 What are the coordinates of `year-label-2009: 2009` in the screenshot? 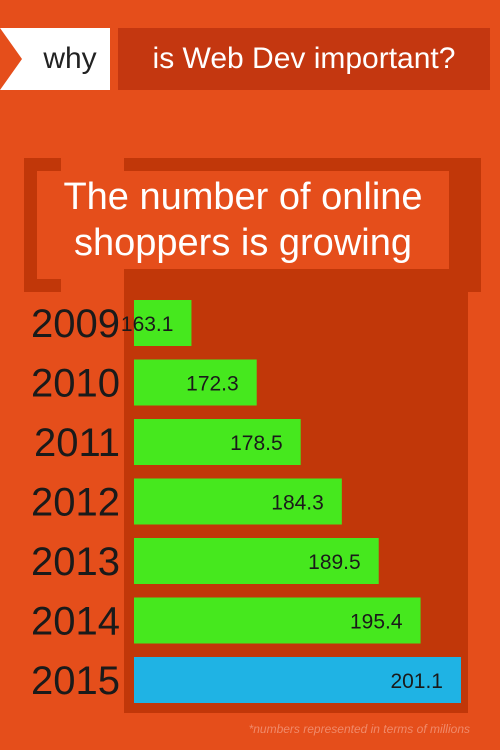 It's located at (75, 324).